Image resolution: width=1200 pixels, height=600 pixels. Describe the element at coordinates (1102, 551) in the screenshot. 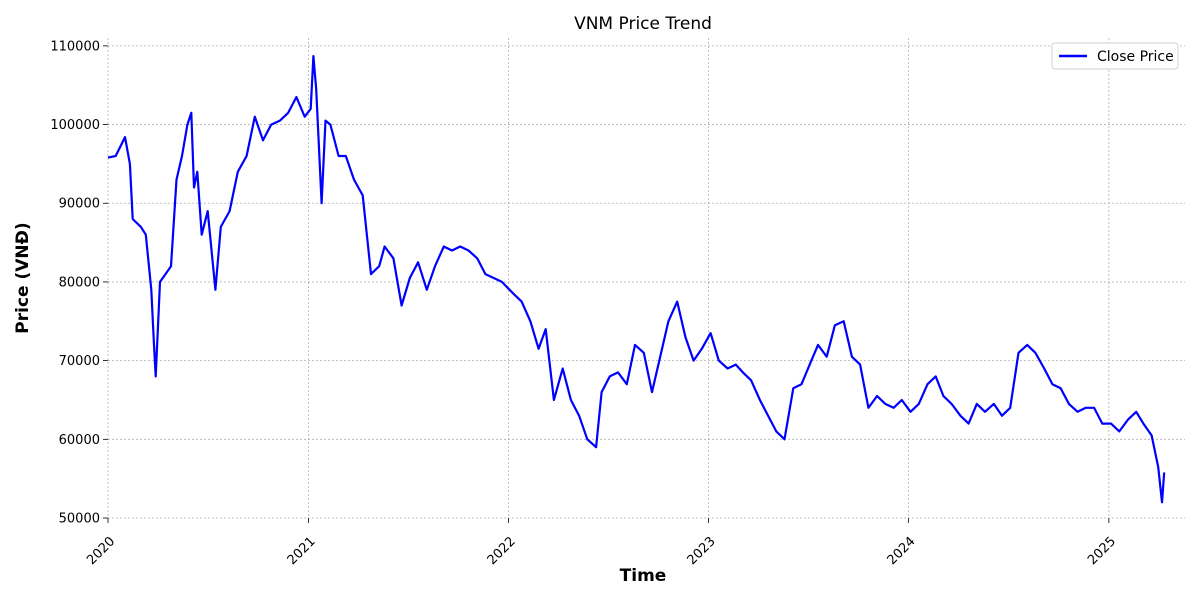

I see `x-tick-label: 2025` at that location.